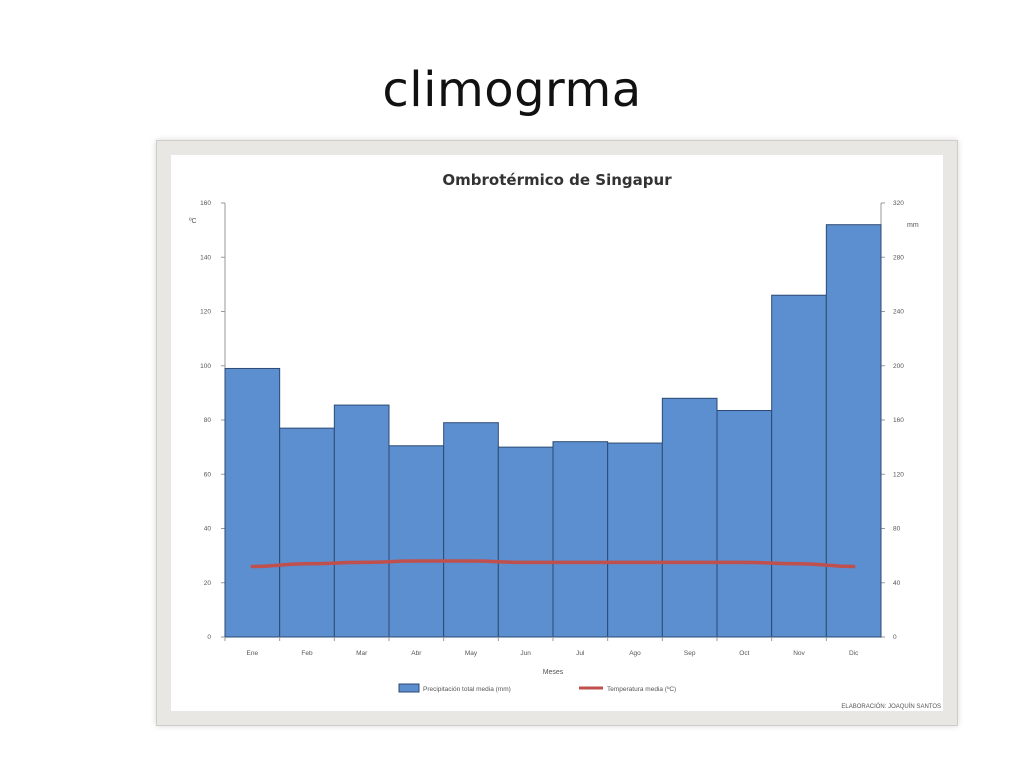 The height and width of the screenshot is (768, 1024). What do you see at coordinates (898, 474) in the screenshot?
I see `right-axis-tick-label: 120` at bounding box center [898, 474].